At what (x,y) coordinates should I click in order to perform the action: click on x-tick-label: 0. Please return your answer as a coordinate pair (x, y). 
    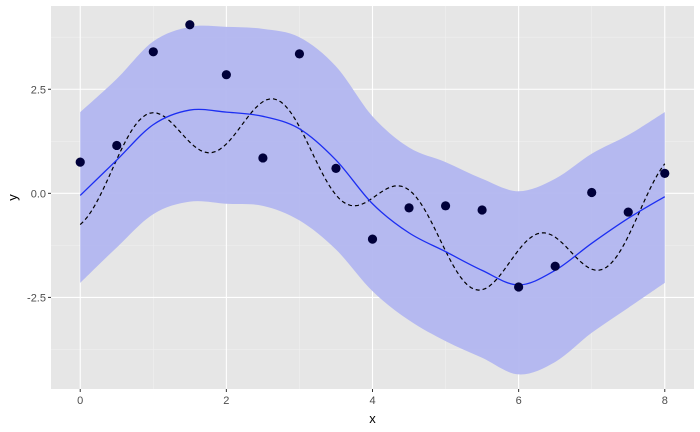
    Looking at the image, I should click on (80, 401).